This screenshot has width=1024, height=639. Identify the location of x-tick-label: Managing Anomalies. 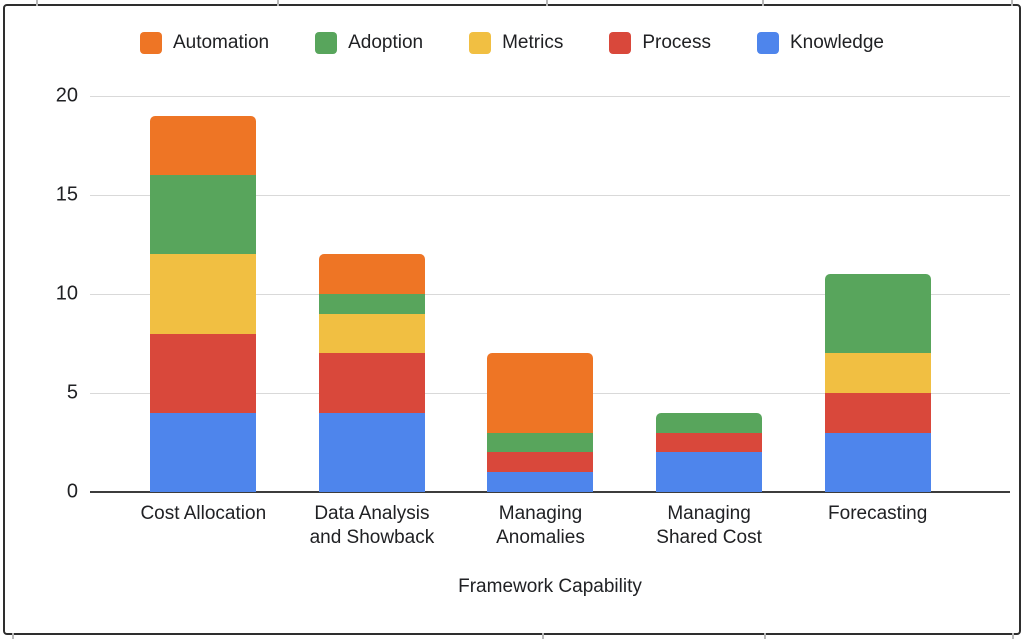
(540, 525).